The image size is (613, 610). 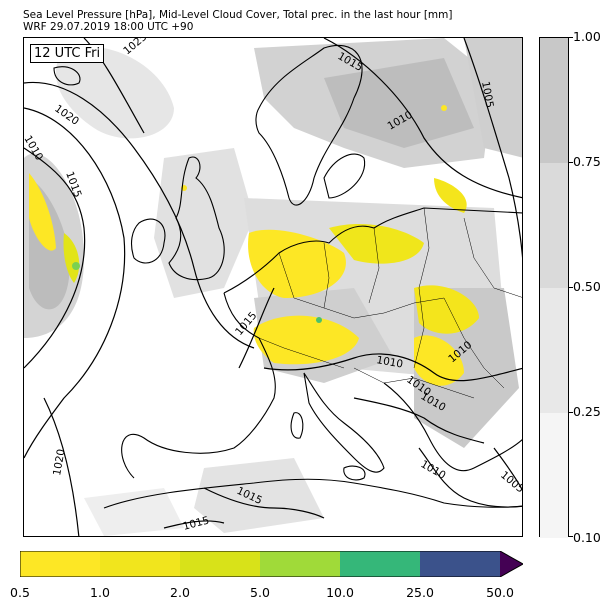 What do you see at coordinates (587, 36) in the screenshot?
I see `cloud-tick-label: 1.00` at bounding box center [587, 36].